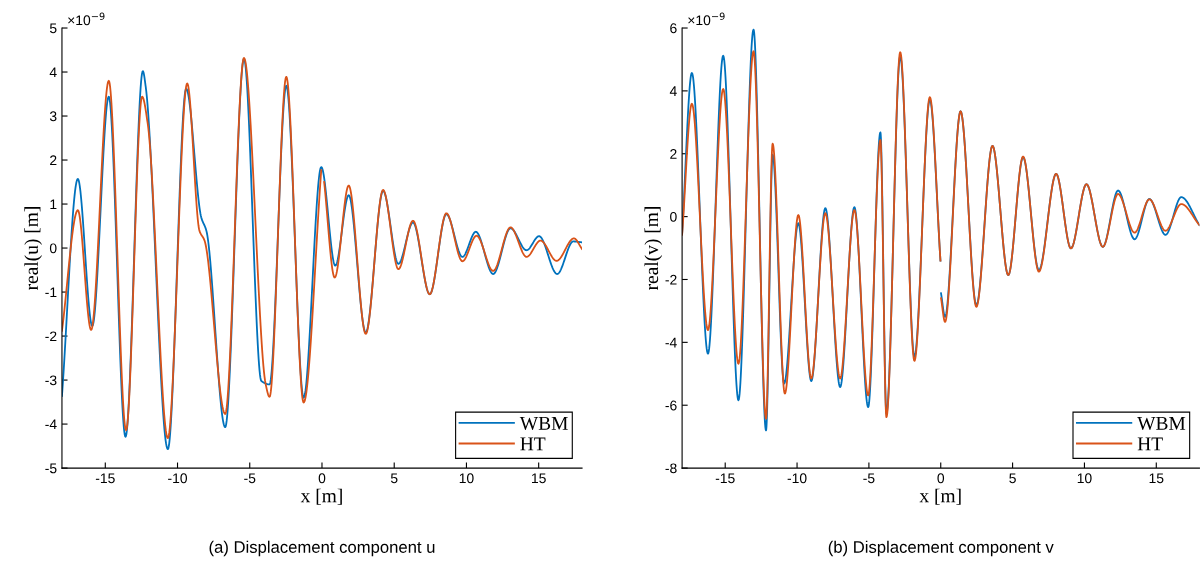 This screenshot has height=566, width=1203. I want to click on y-tick-label: -8, so click(671, 468).